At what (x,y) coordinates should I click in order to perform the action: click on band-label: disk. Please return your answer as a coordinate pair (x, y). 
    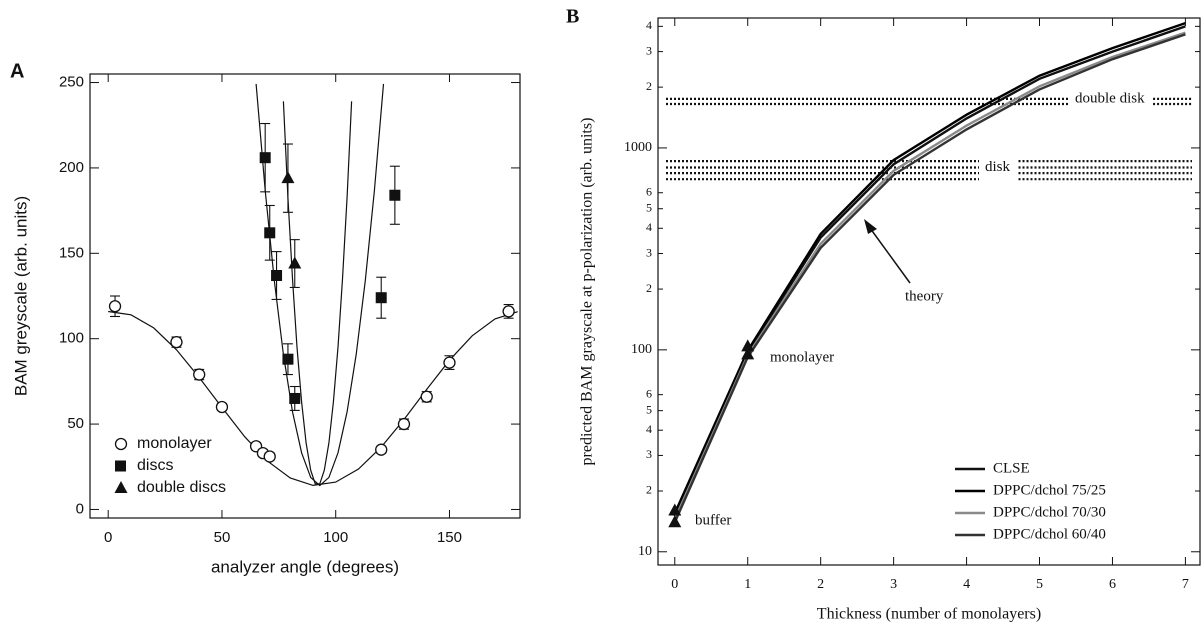
    Looking at the image, I should click on (998, 167).